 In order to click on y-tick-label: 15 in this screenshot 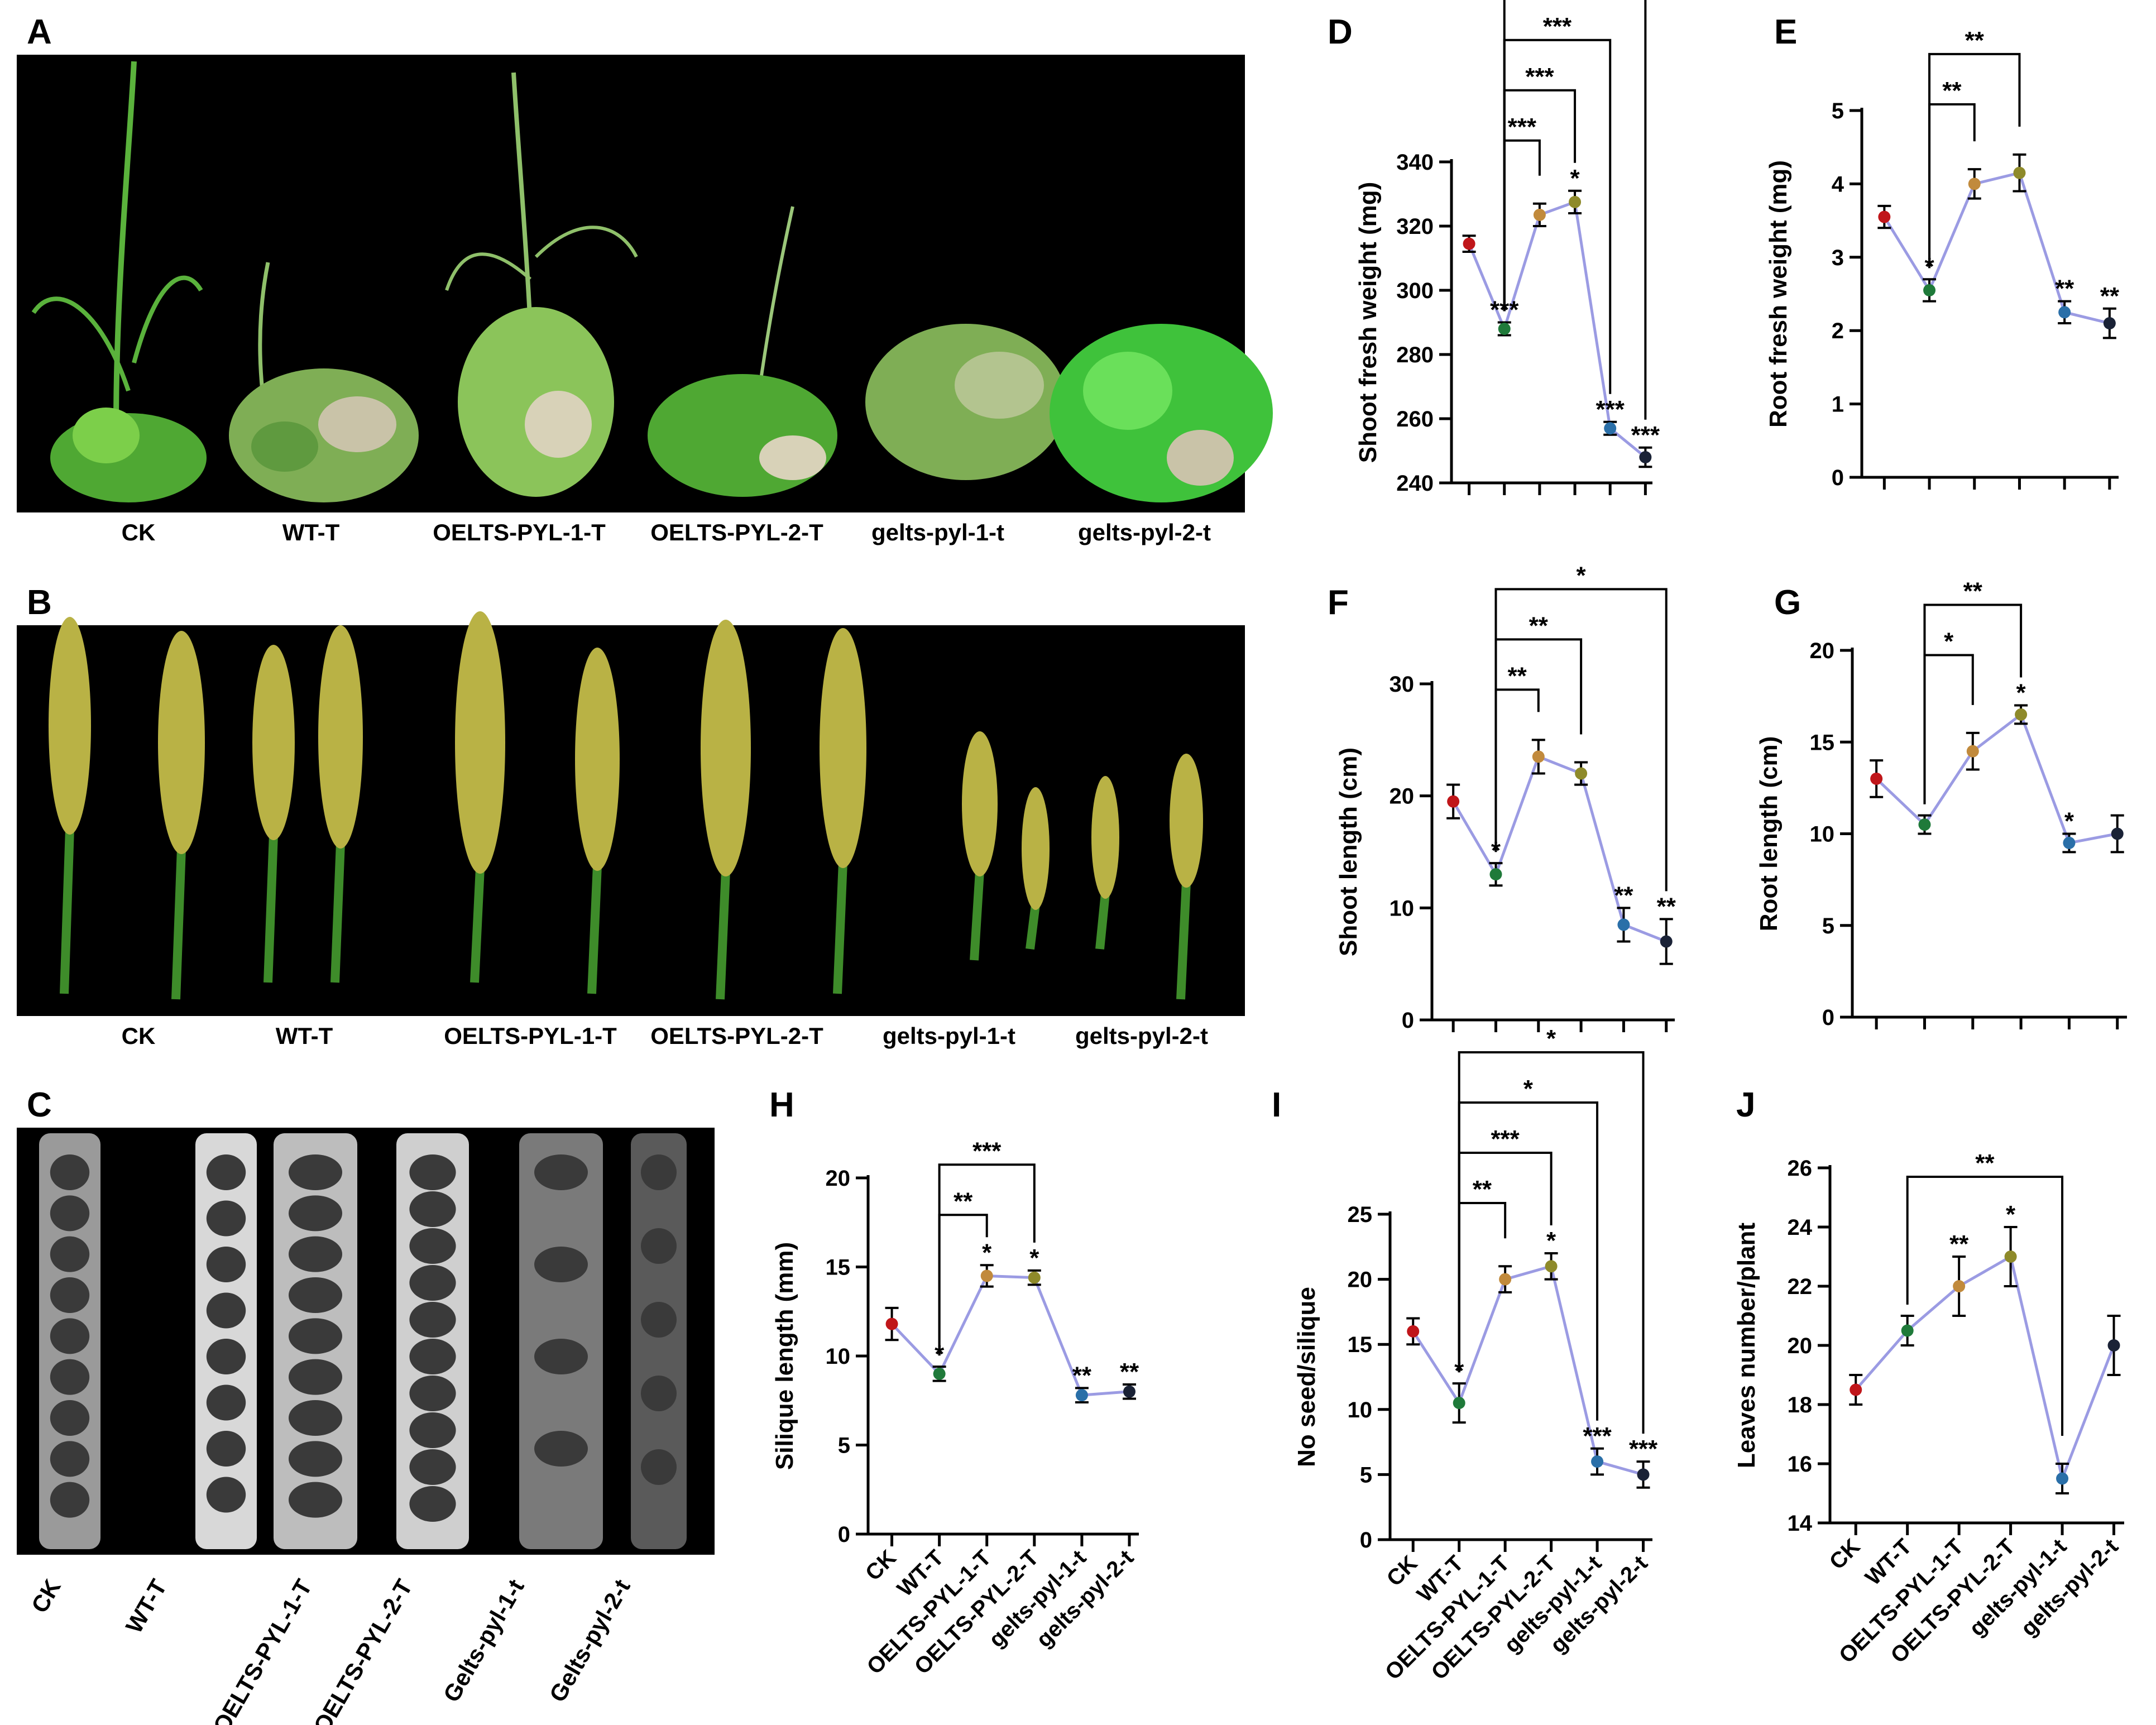, I will do `click(838, 1268)`.